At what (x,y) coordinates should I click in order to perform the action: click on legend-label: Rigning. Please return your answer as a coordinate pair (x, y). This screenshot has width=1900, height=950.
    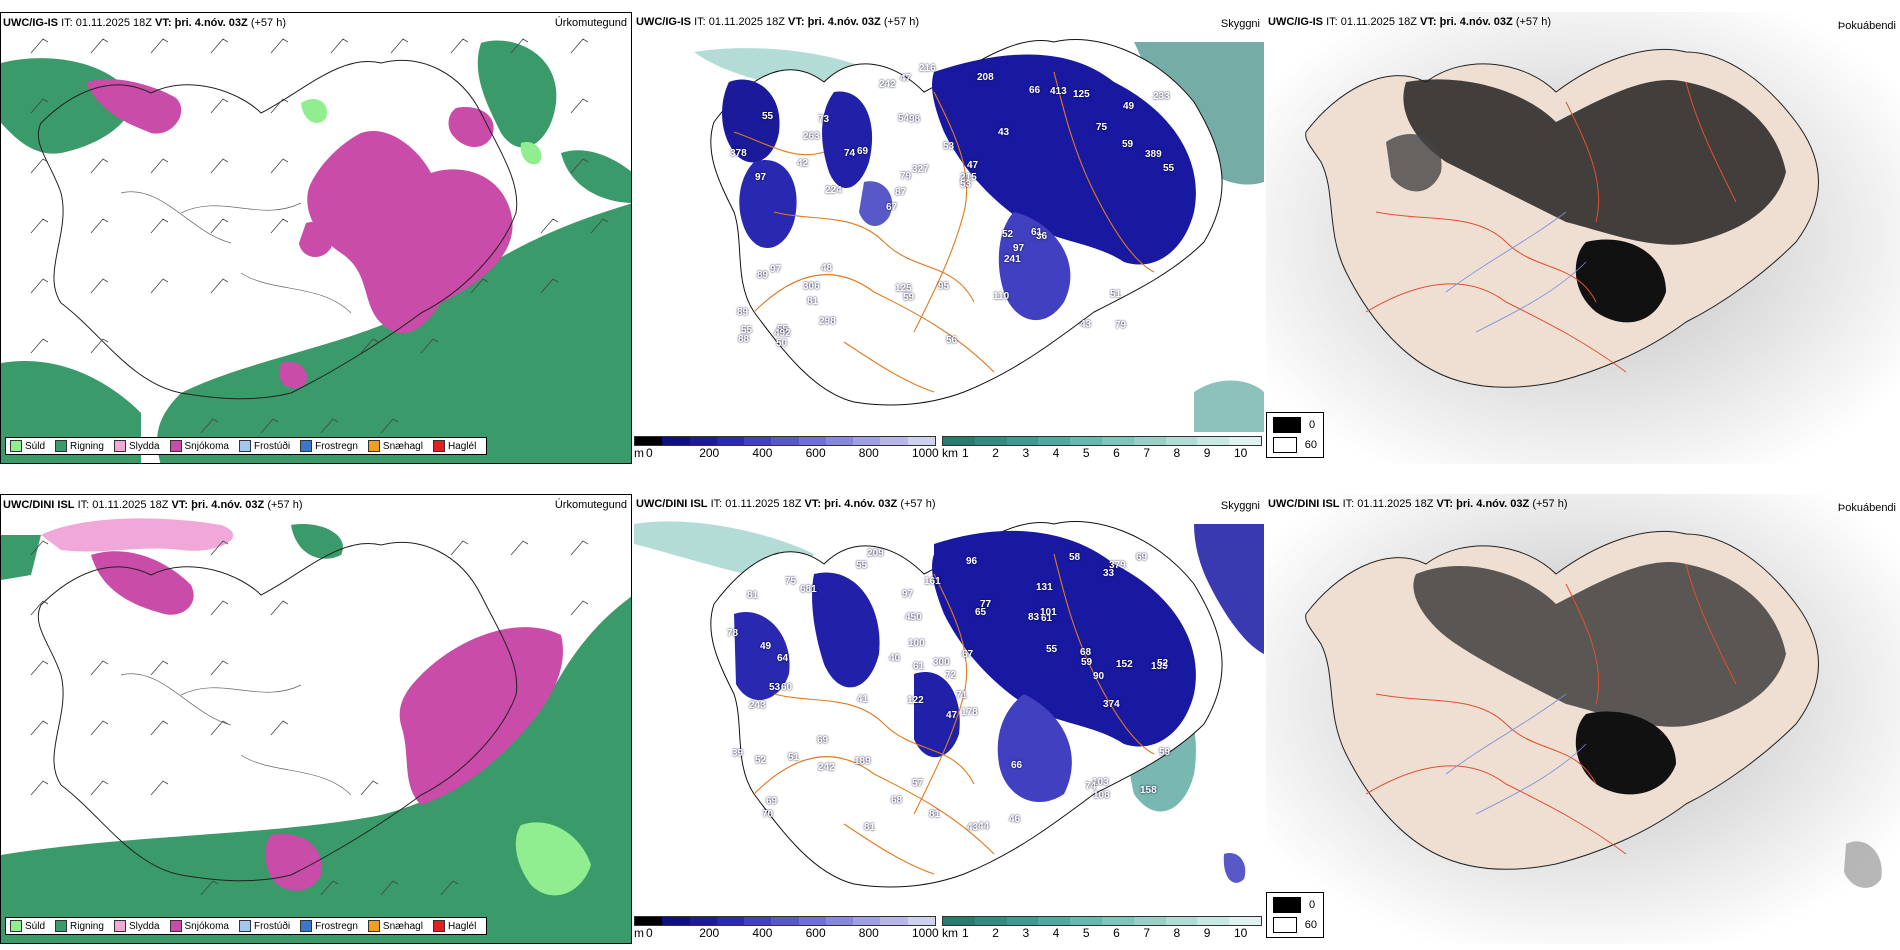
    Looking at the image, I should click on (87, 446).